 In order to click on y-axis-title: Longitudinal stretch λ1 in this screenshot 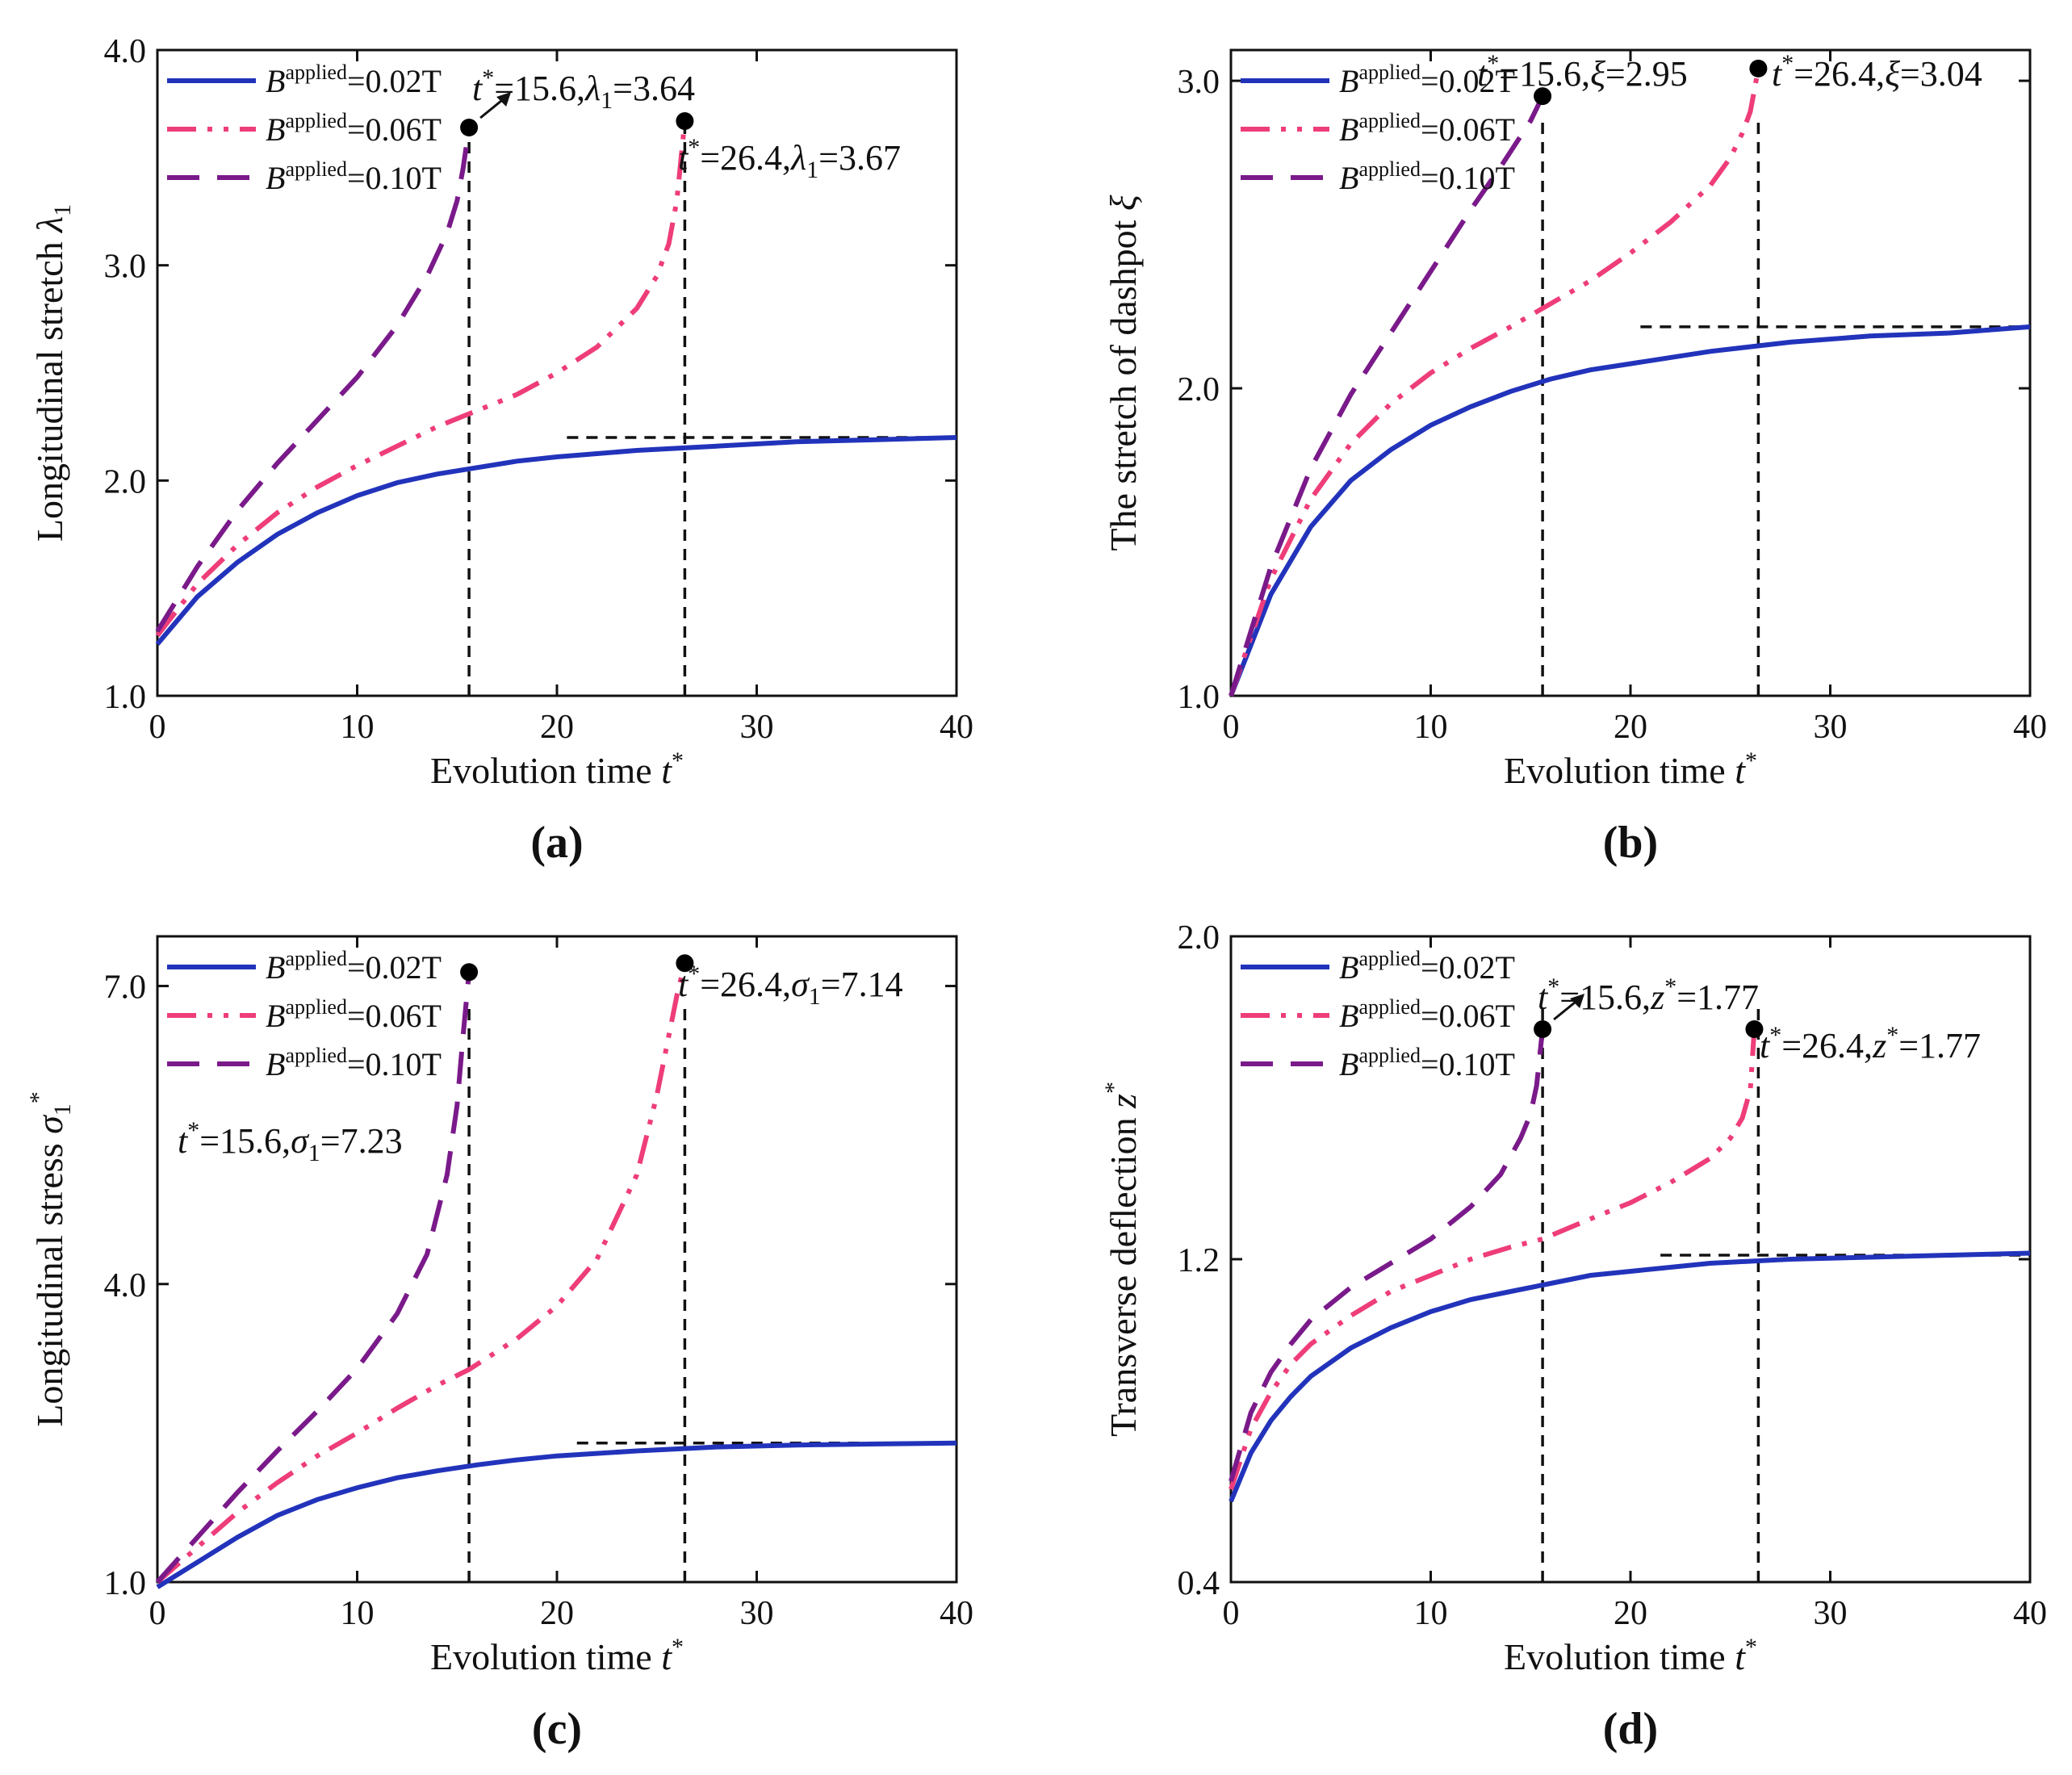, I will do `click(53, 373)`.